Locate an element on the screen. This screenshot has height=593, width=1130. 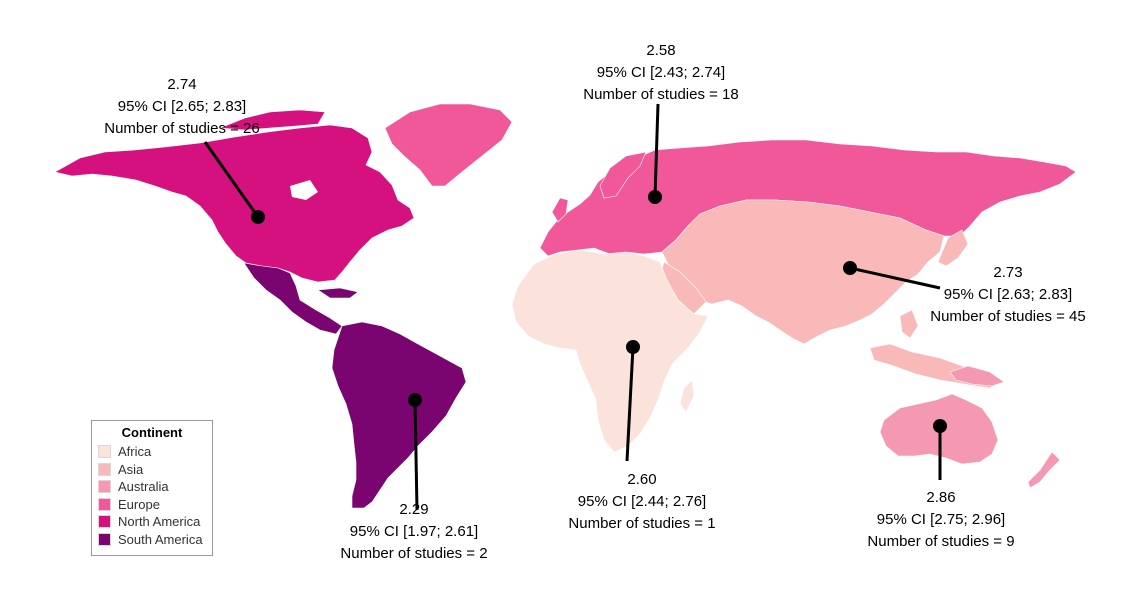
south-america-value: 2.29 is located at coordinates (414, 509).